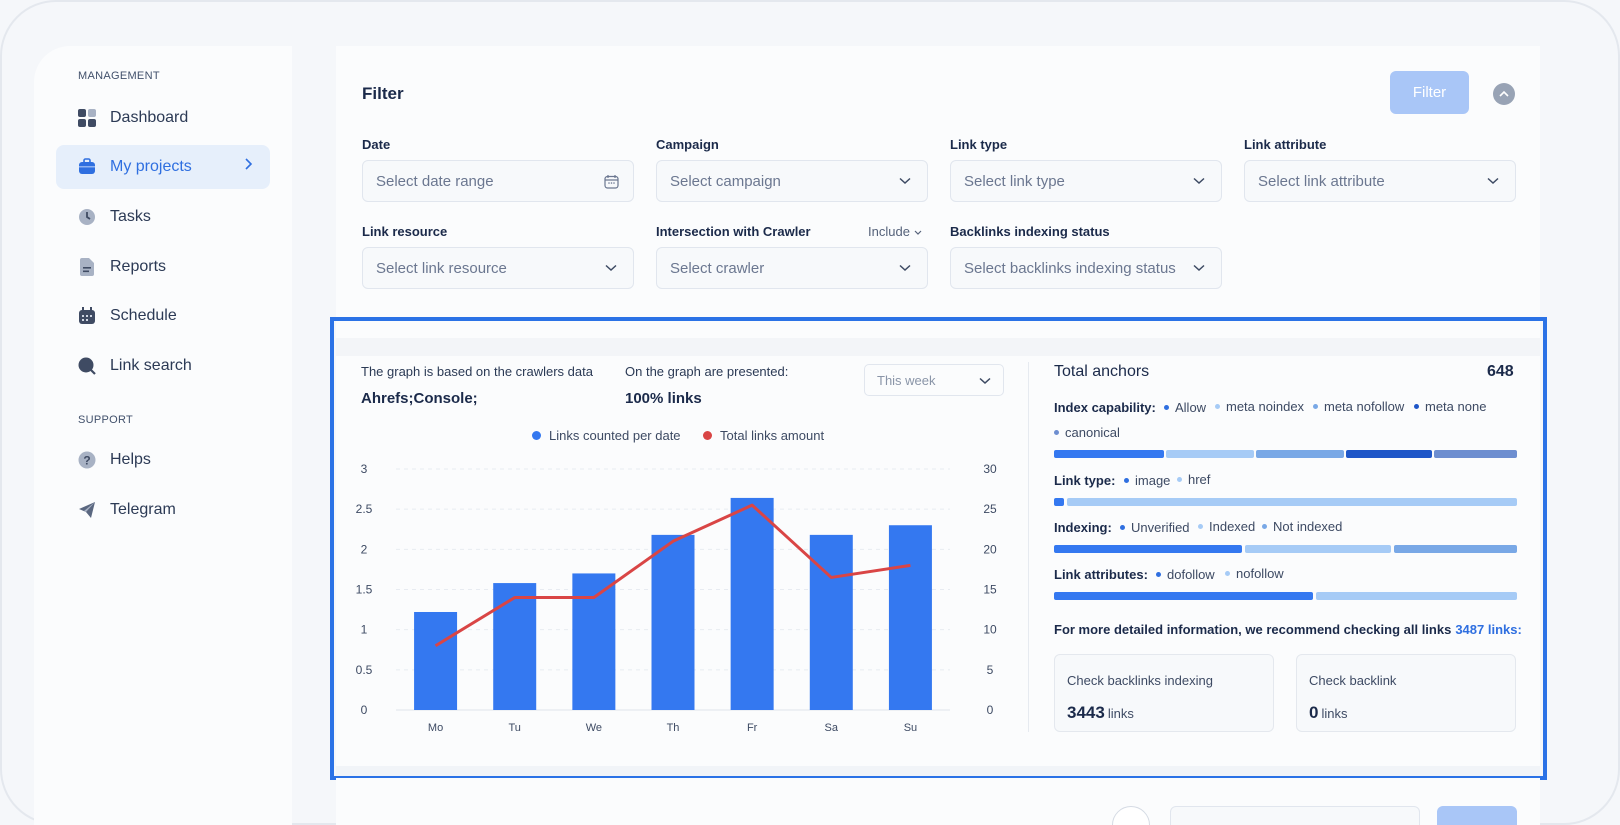 The image size is (1620, 825). I want to click on action-button, so click(1477, 815).